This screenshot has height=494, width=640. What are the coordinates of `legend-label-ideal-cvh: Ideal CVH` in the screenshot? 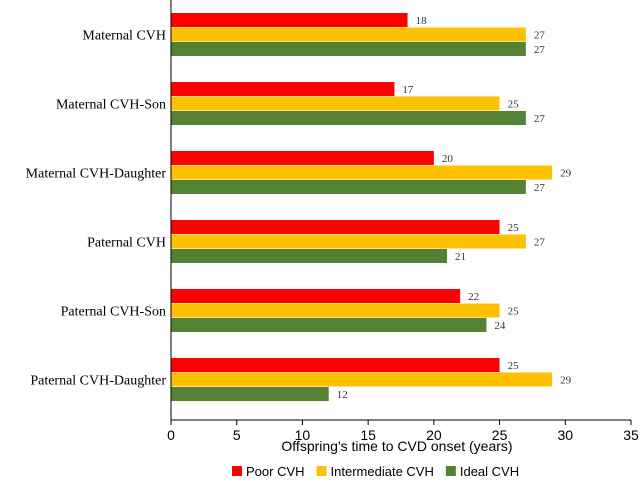 It's located at (489, 471).